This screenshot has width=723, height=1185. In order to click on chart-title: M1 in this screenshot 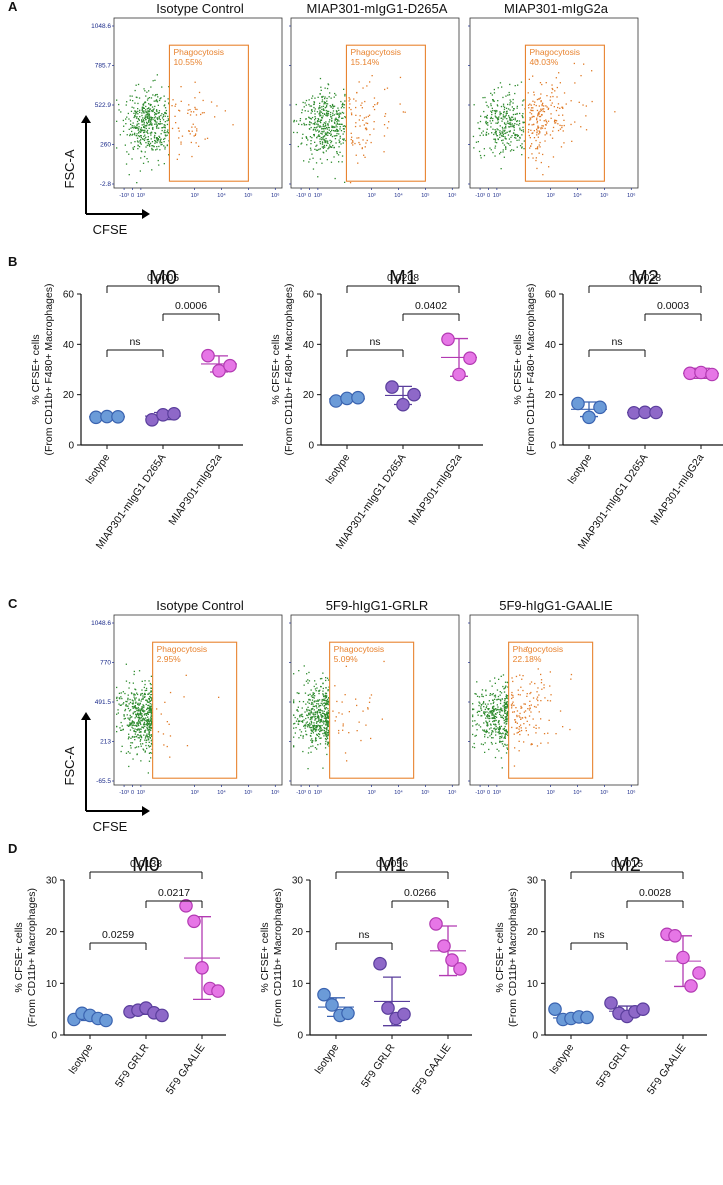, I will do `click(403, 278)`.